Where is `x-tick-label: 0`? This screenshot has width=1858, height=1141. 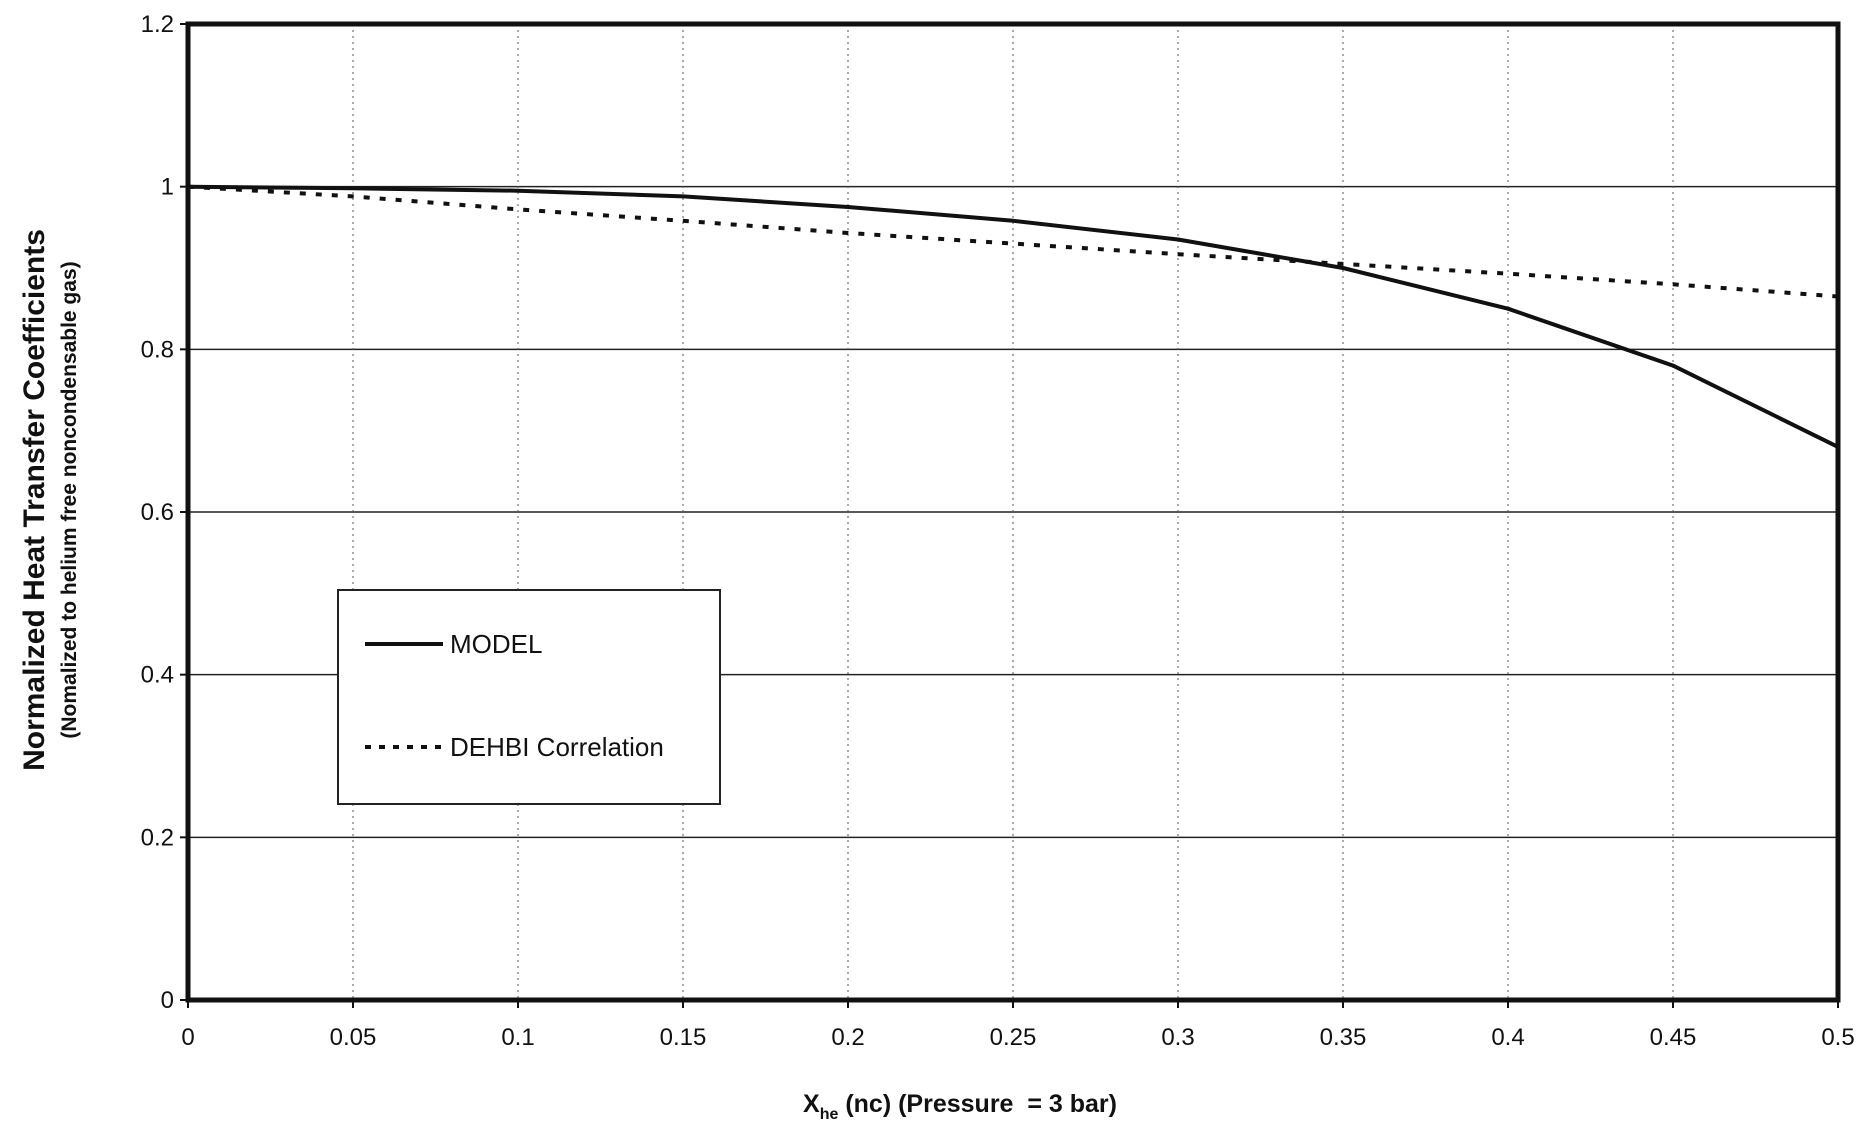 x-tick-label: 0 is located at coordinates (187, 1037).